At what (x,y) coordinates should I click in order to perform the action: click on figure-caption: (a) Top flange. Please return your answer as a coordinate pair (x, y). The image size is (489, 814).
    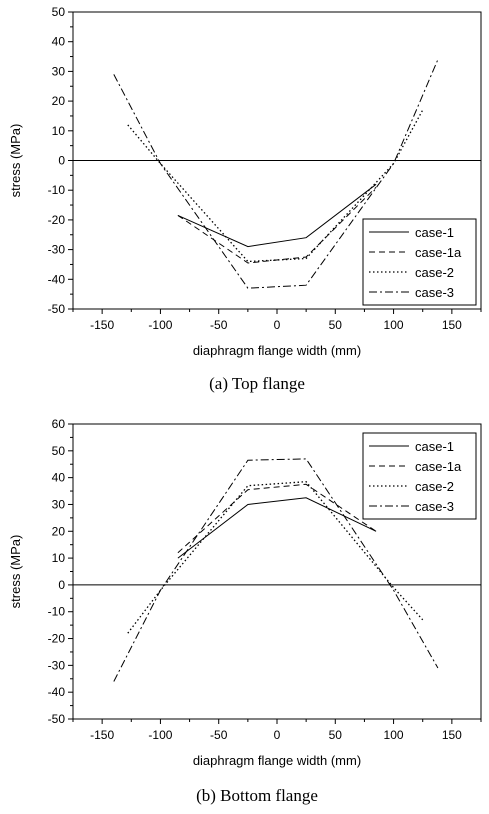
    Looking at the image, I should click on (257, 383).